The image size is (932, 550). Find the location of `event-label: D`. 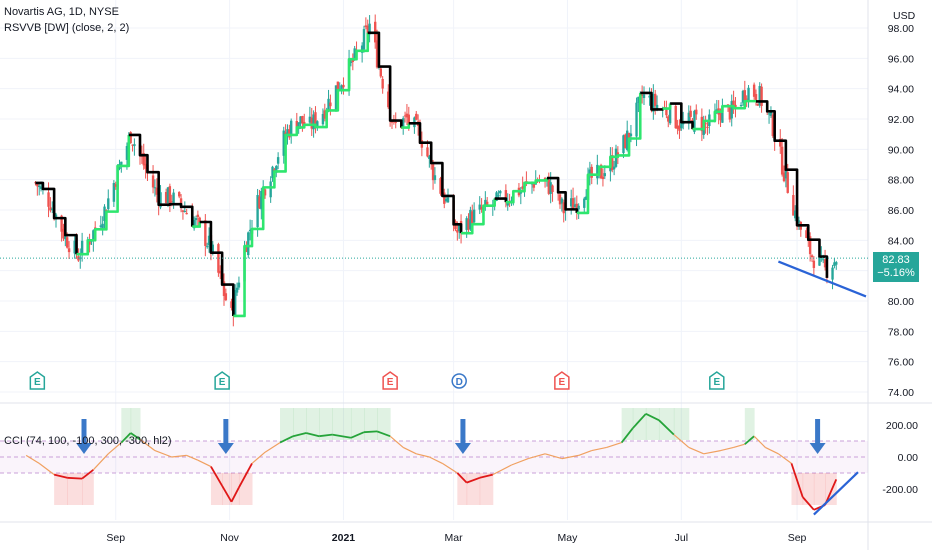

event-label: D is located at coordinates (459, 382).